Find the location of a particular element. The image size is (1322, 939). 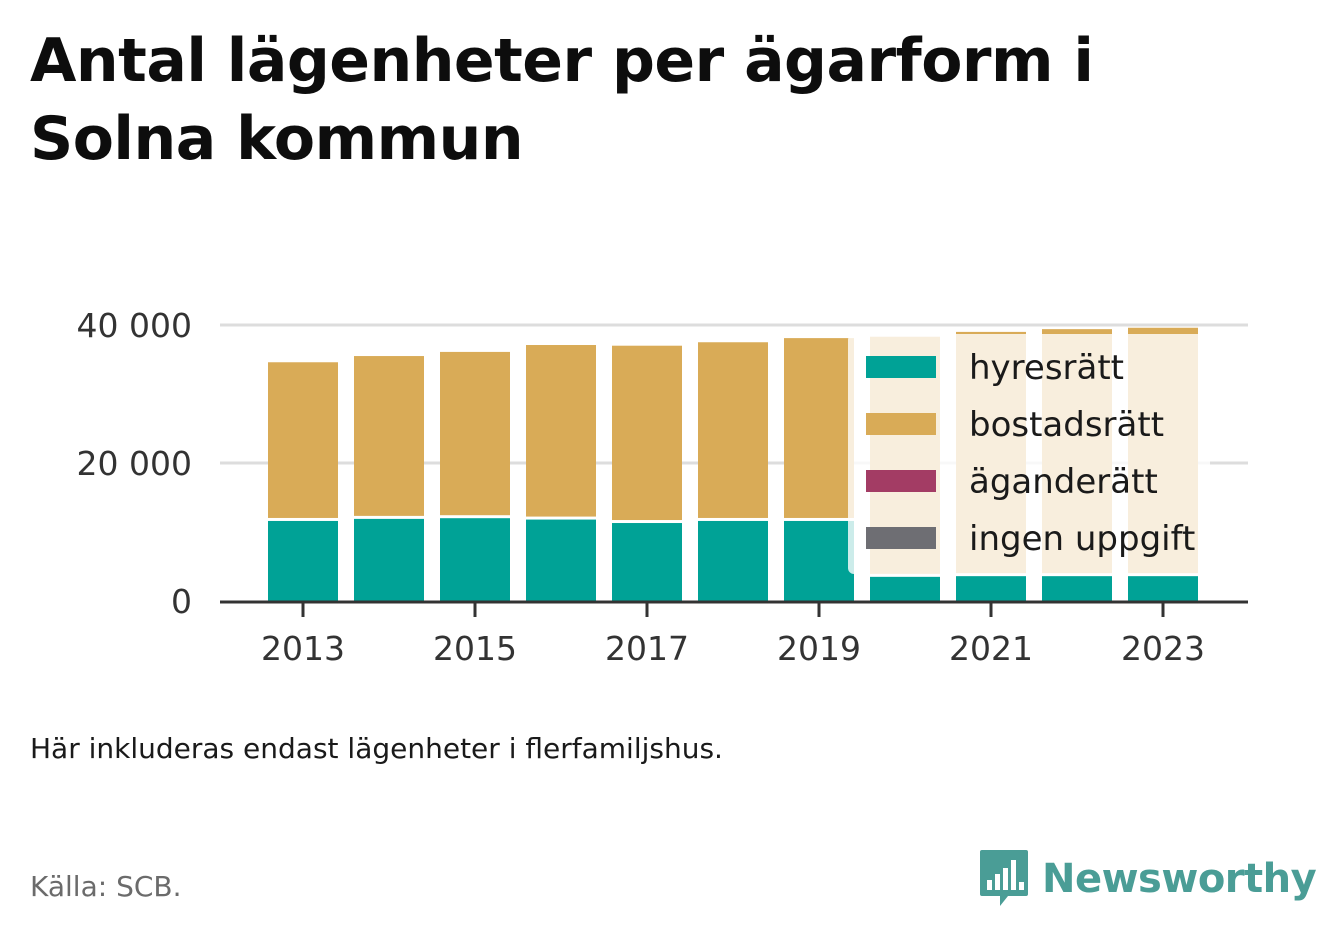

source-credit: Källa: SCB. is located at coordinates (106, 886).